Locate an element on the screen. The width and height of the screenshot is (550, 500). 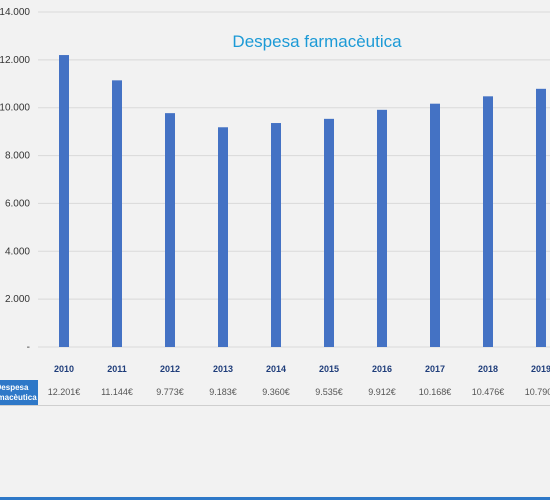
bar-2011 is located at coordinates (117, 213).